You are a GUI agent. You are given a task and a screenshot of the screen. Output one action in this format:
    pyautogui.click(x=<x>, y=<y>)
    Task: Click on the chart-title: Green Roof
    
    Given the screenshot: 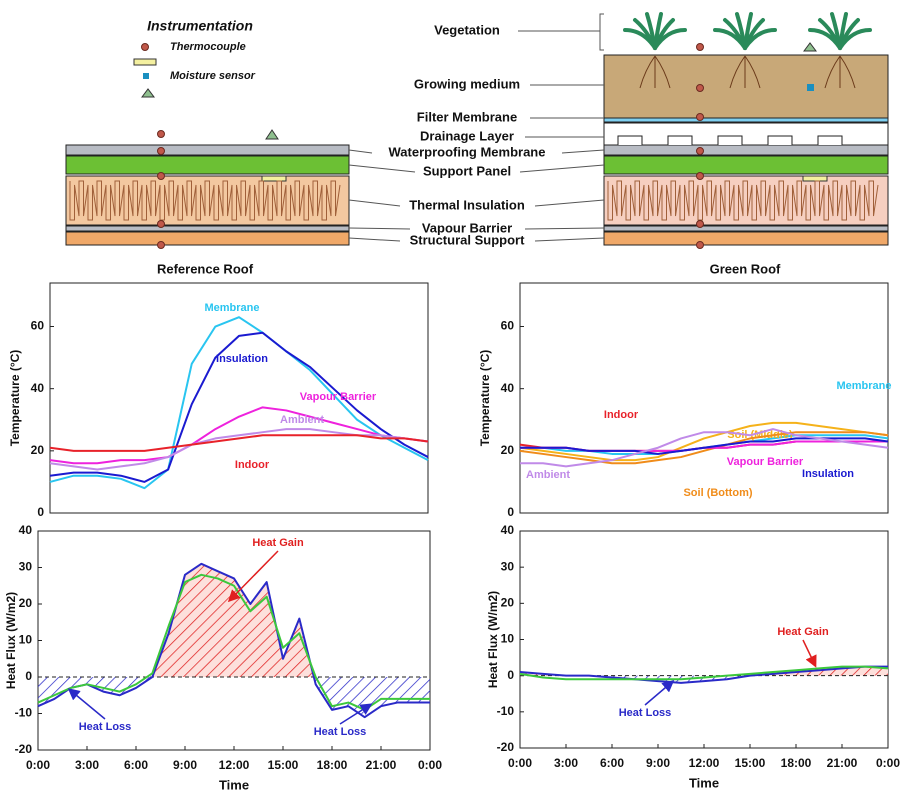 What is the action you would take?
    pyautogui.click(x=745, y=268)
    